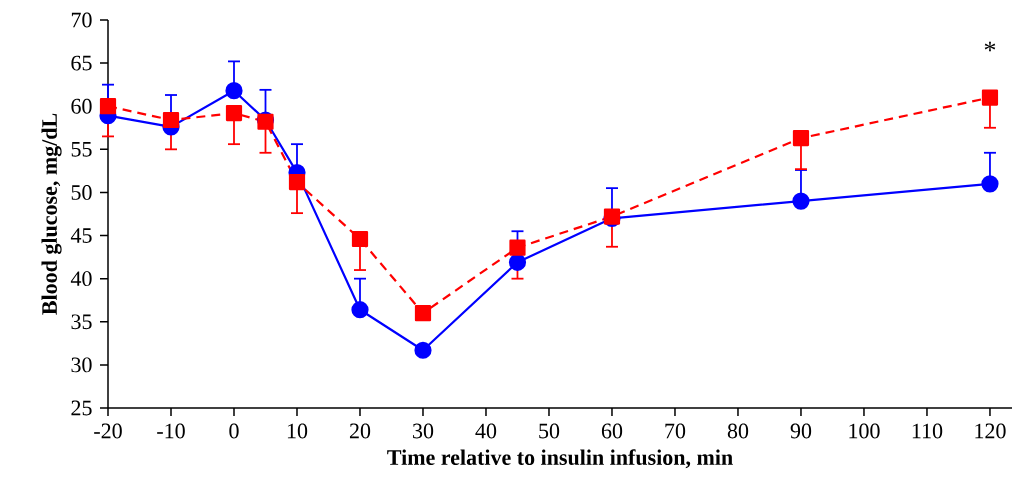 The height and width of the screenshot is (498, 1024). I want to click on x-tick-label: 60, so click(612, 431).